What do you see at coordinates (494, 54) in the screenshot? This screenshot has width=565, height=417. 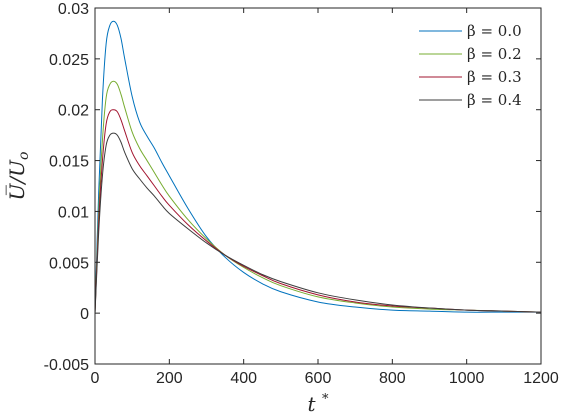 I see `legend-entry-label: β = 0.2` at bounding box center [494, 54].